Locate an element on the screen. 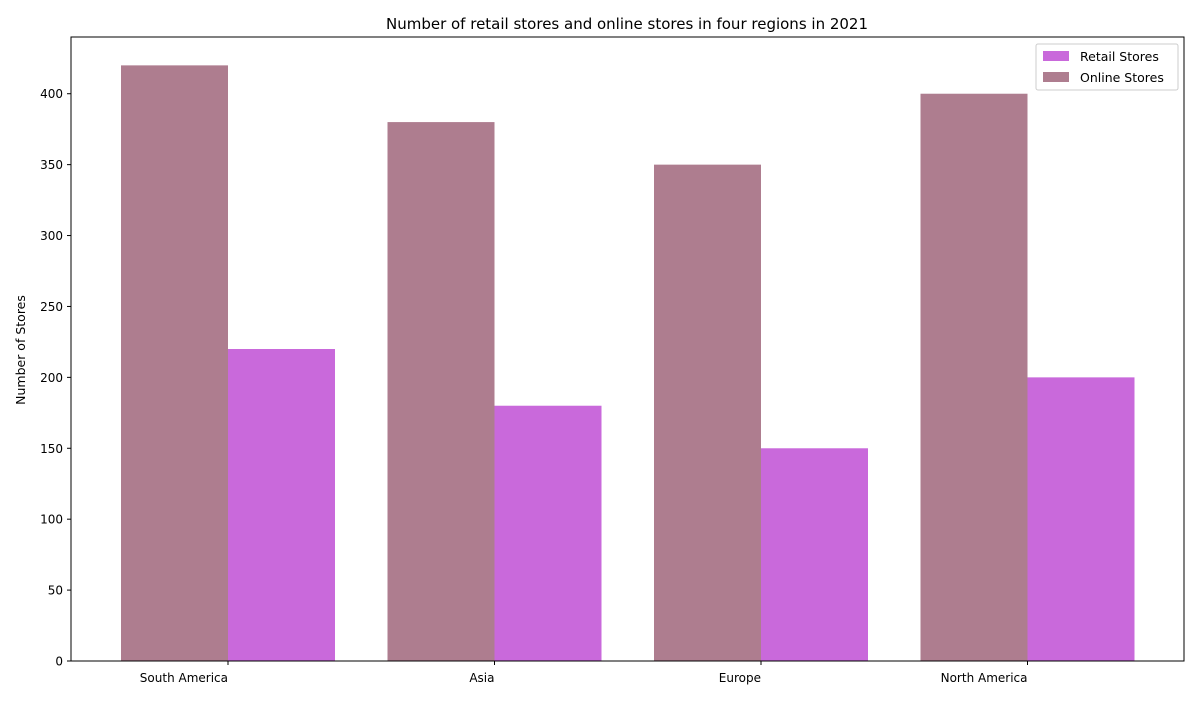 The width and height of the screenshot is (1200, 704). legend-swatch-online-stores is located at coordinates (1056, 77).